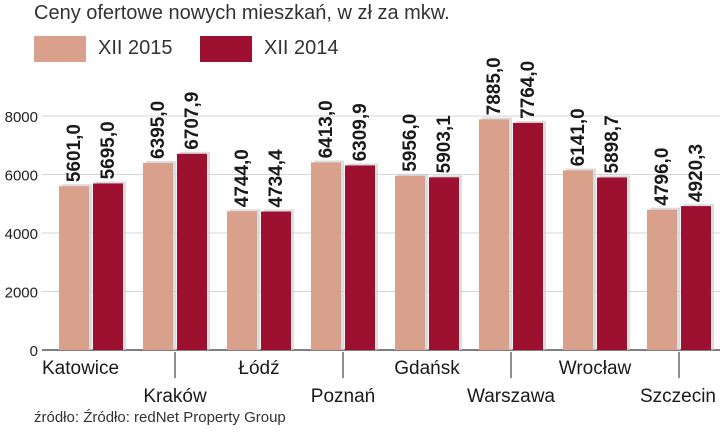 The width and height of the screenshot is (720, 434). What do you see at coordinates (662, 177) in the screenshot?
I see `data-label-szczecin-0: 4796,0` at bounding box center [662, 177].